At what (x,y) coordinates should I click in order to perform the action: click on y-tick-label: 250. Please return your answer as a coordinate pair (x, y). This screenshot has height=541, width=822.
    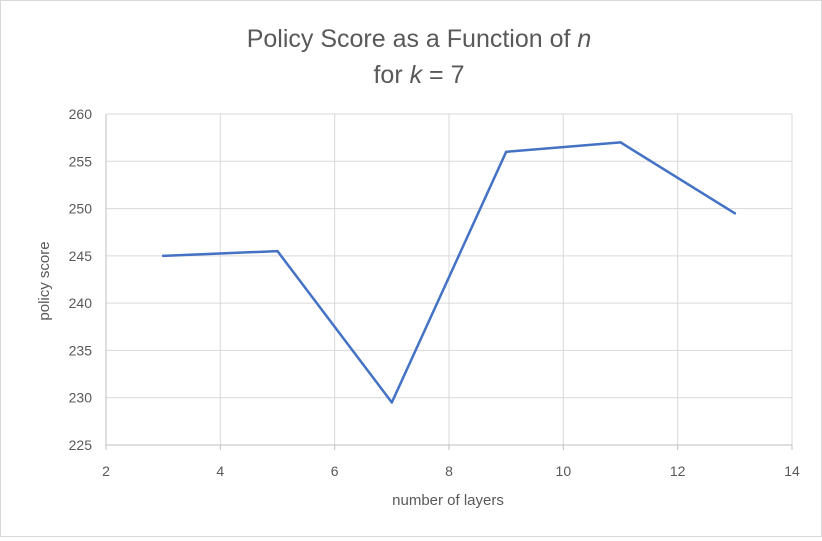
    Looking at the image, I should click on (81, 209).